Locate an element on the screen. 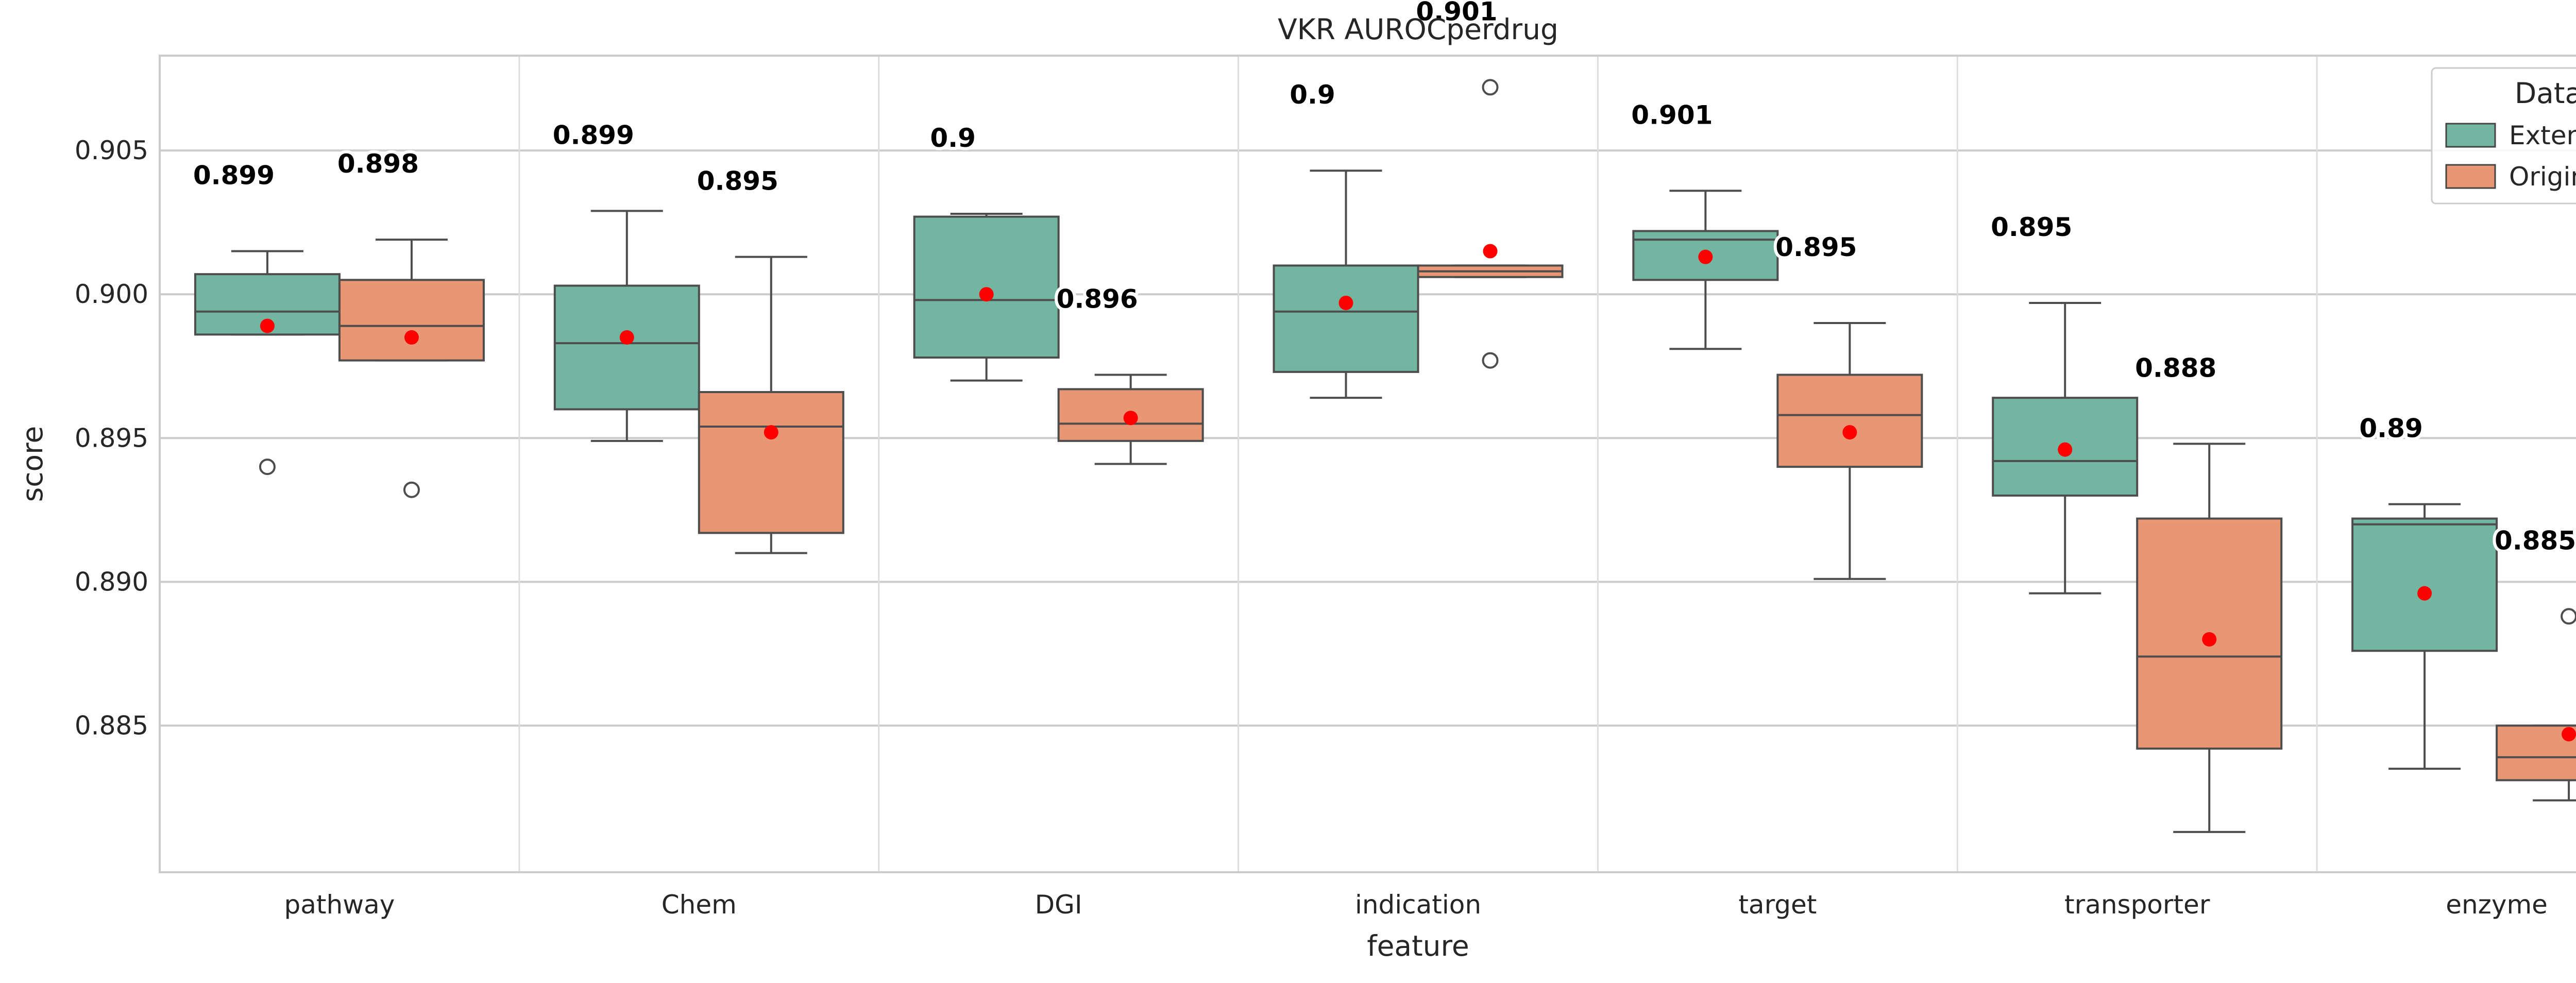 This screenshot has width=2576, height=983. x-tick-label: Chem is located at coordinates (699, 905).